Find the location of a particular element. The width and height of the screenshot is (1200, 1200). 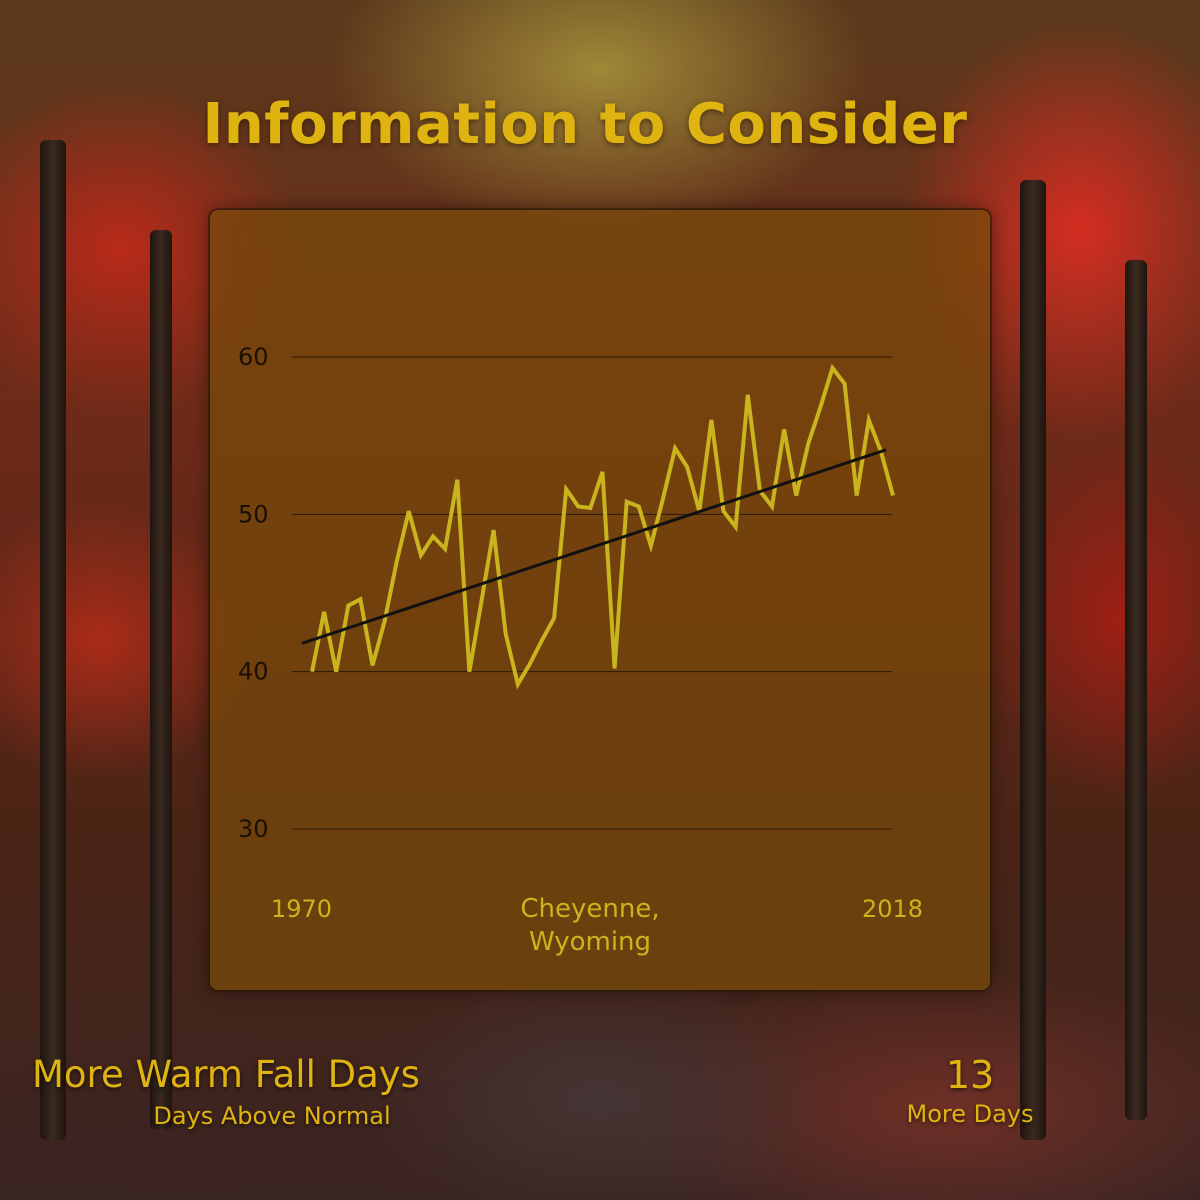

series-group is located at coordinates (598, 526).